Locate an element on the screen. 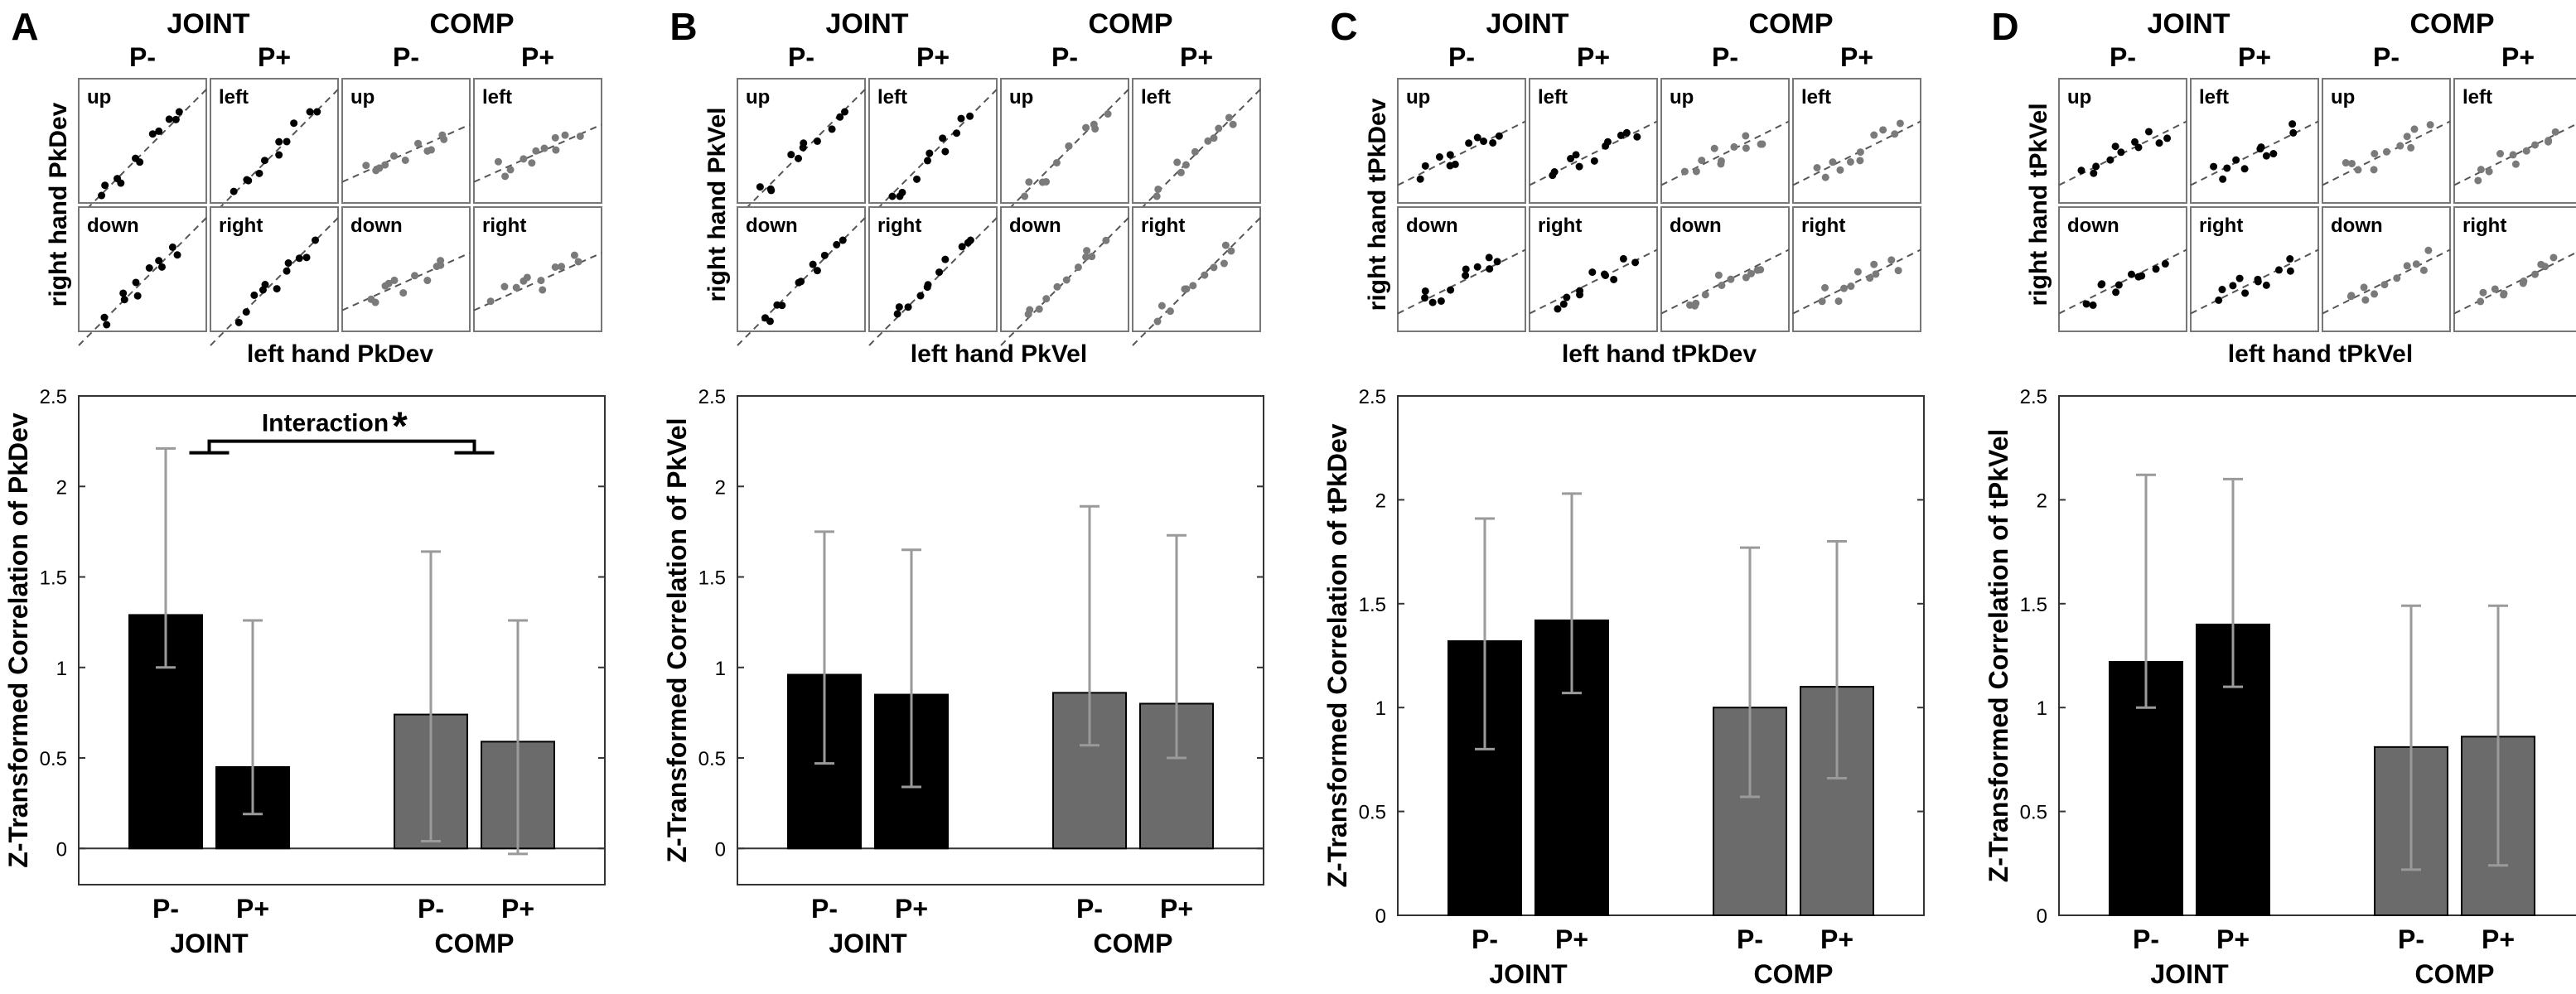 This screenshot has height=994, width=2576. x-group-label-comp: COMP is located at coordinates (1794, 974).